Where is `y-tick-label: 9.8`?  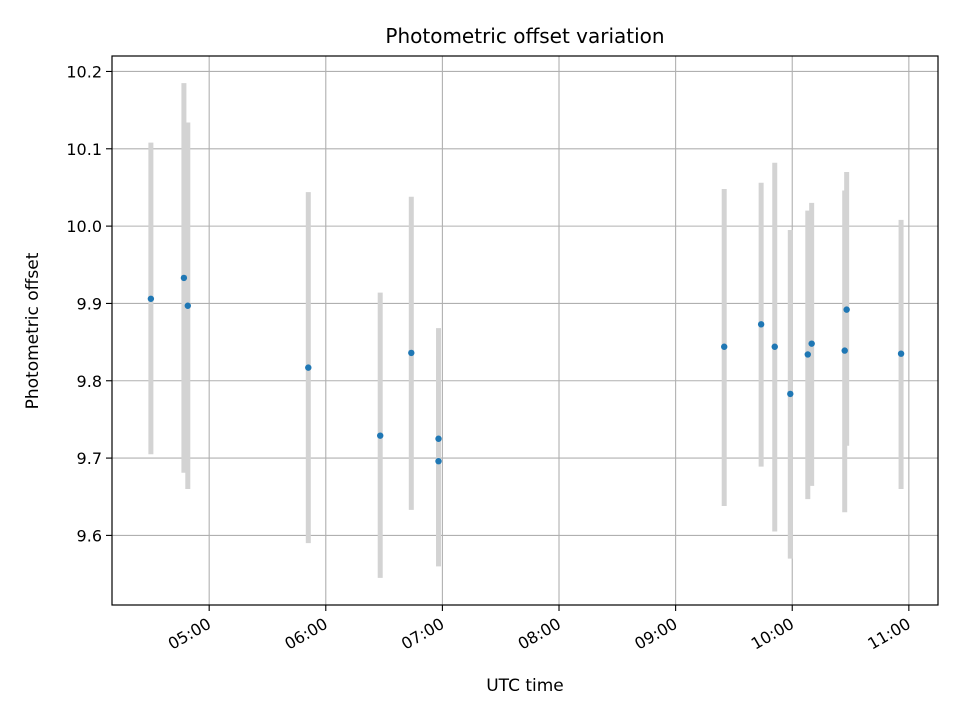 y-tick-label: 9.8 is located at coordinates (89, 381).